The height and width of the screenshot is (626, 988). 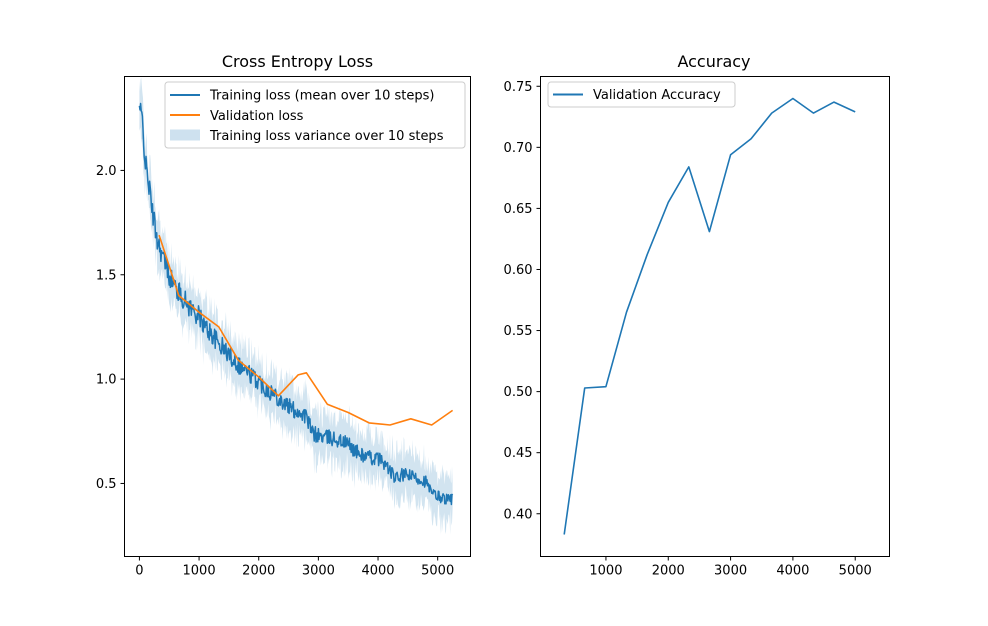 I want to click on legend-label-validation-loss: Validation loss, so click(x=257, y=116).